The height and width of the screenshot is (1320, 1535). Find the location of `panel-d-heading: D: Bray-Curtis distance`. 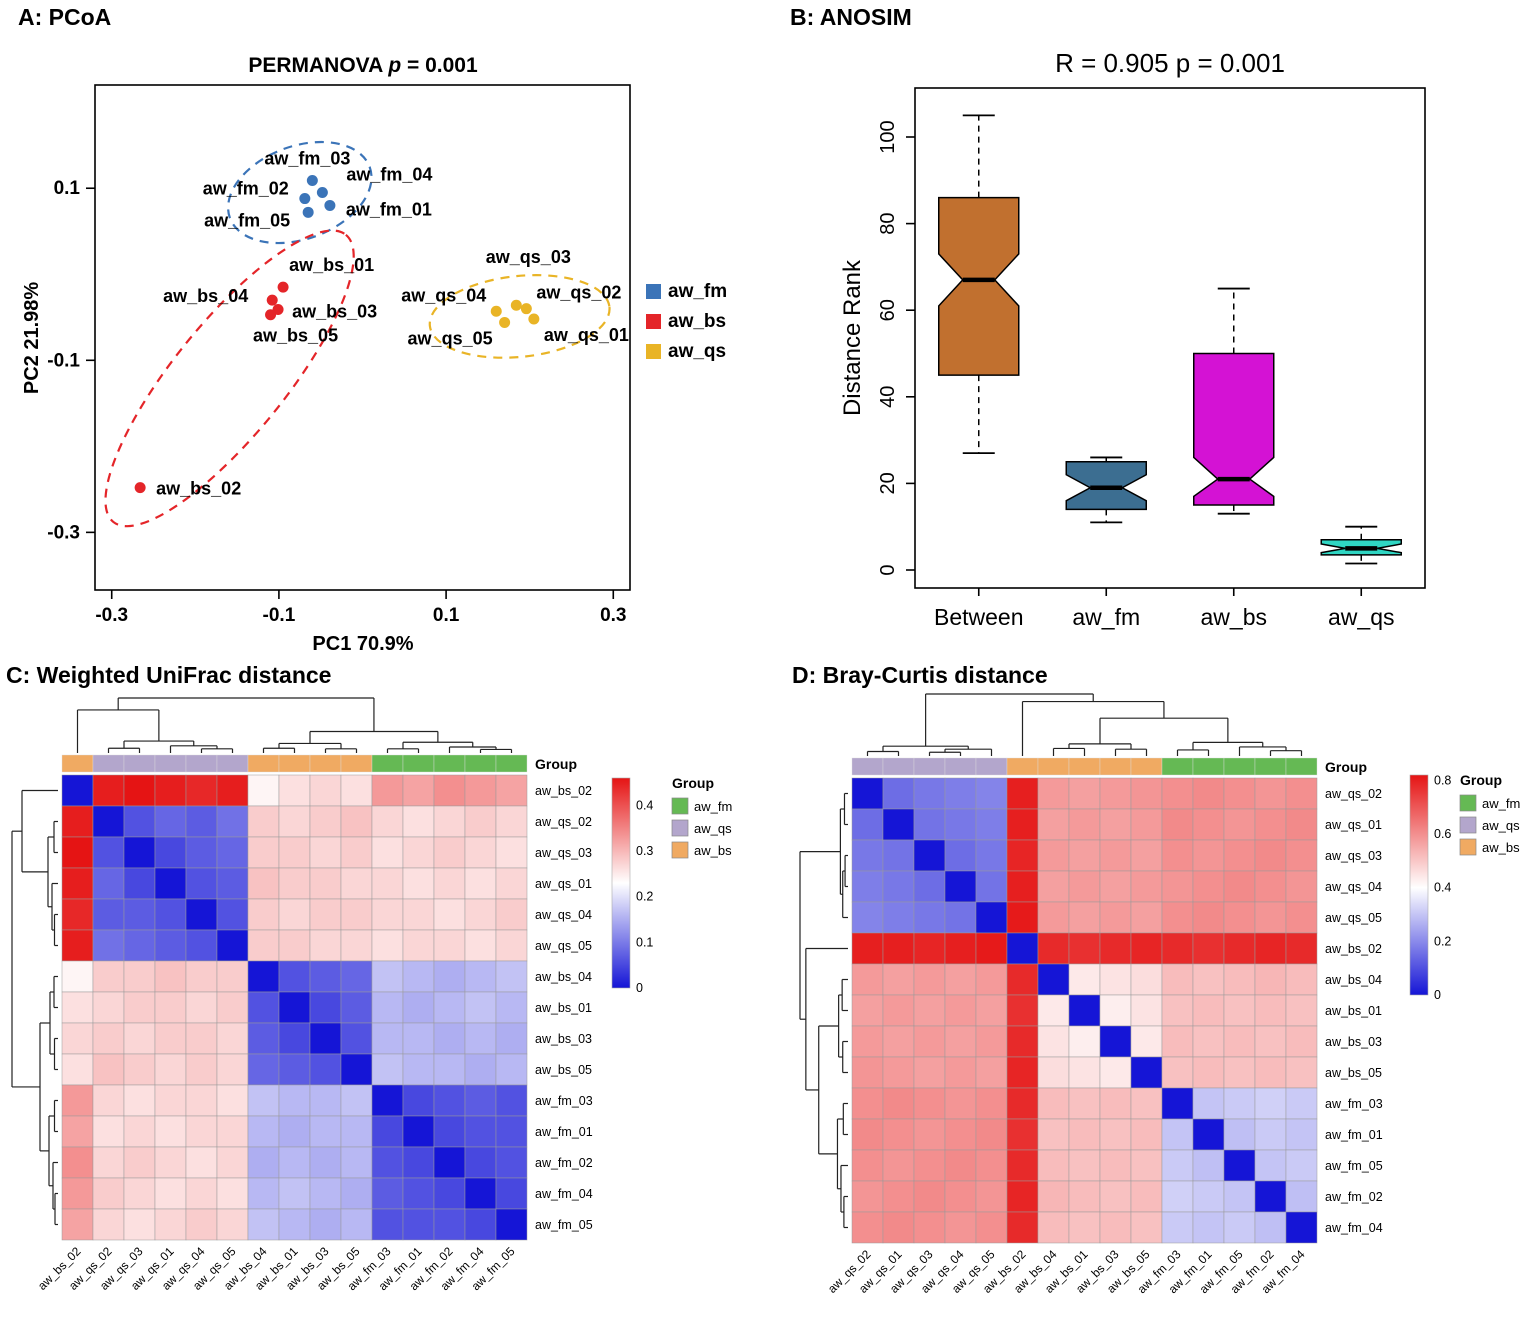

panel-d-heading: D: Bray-Curtis distance is located at coordinates (920, 675).